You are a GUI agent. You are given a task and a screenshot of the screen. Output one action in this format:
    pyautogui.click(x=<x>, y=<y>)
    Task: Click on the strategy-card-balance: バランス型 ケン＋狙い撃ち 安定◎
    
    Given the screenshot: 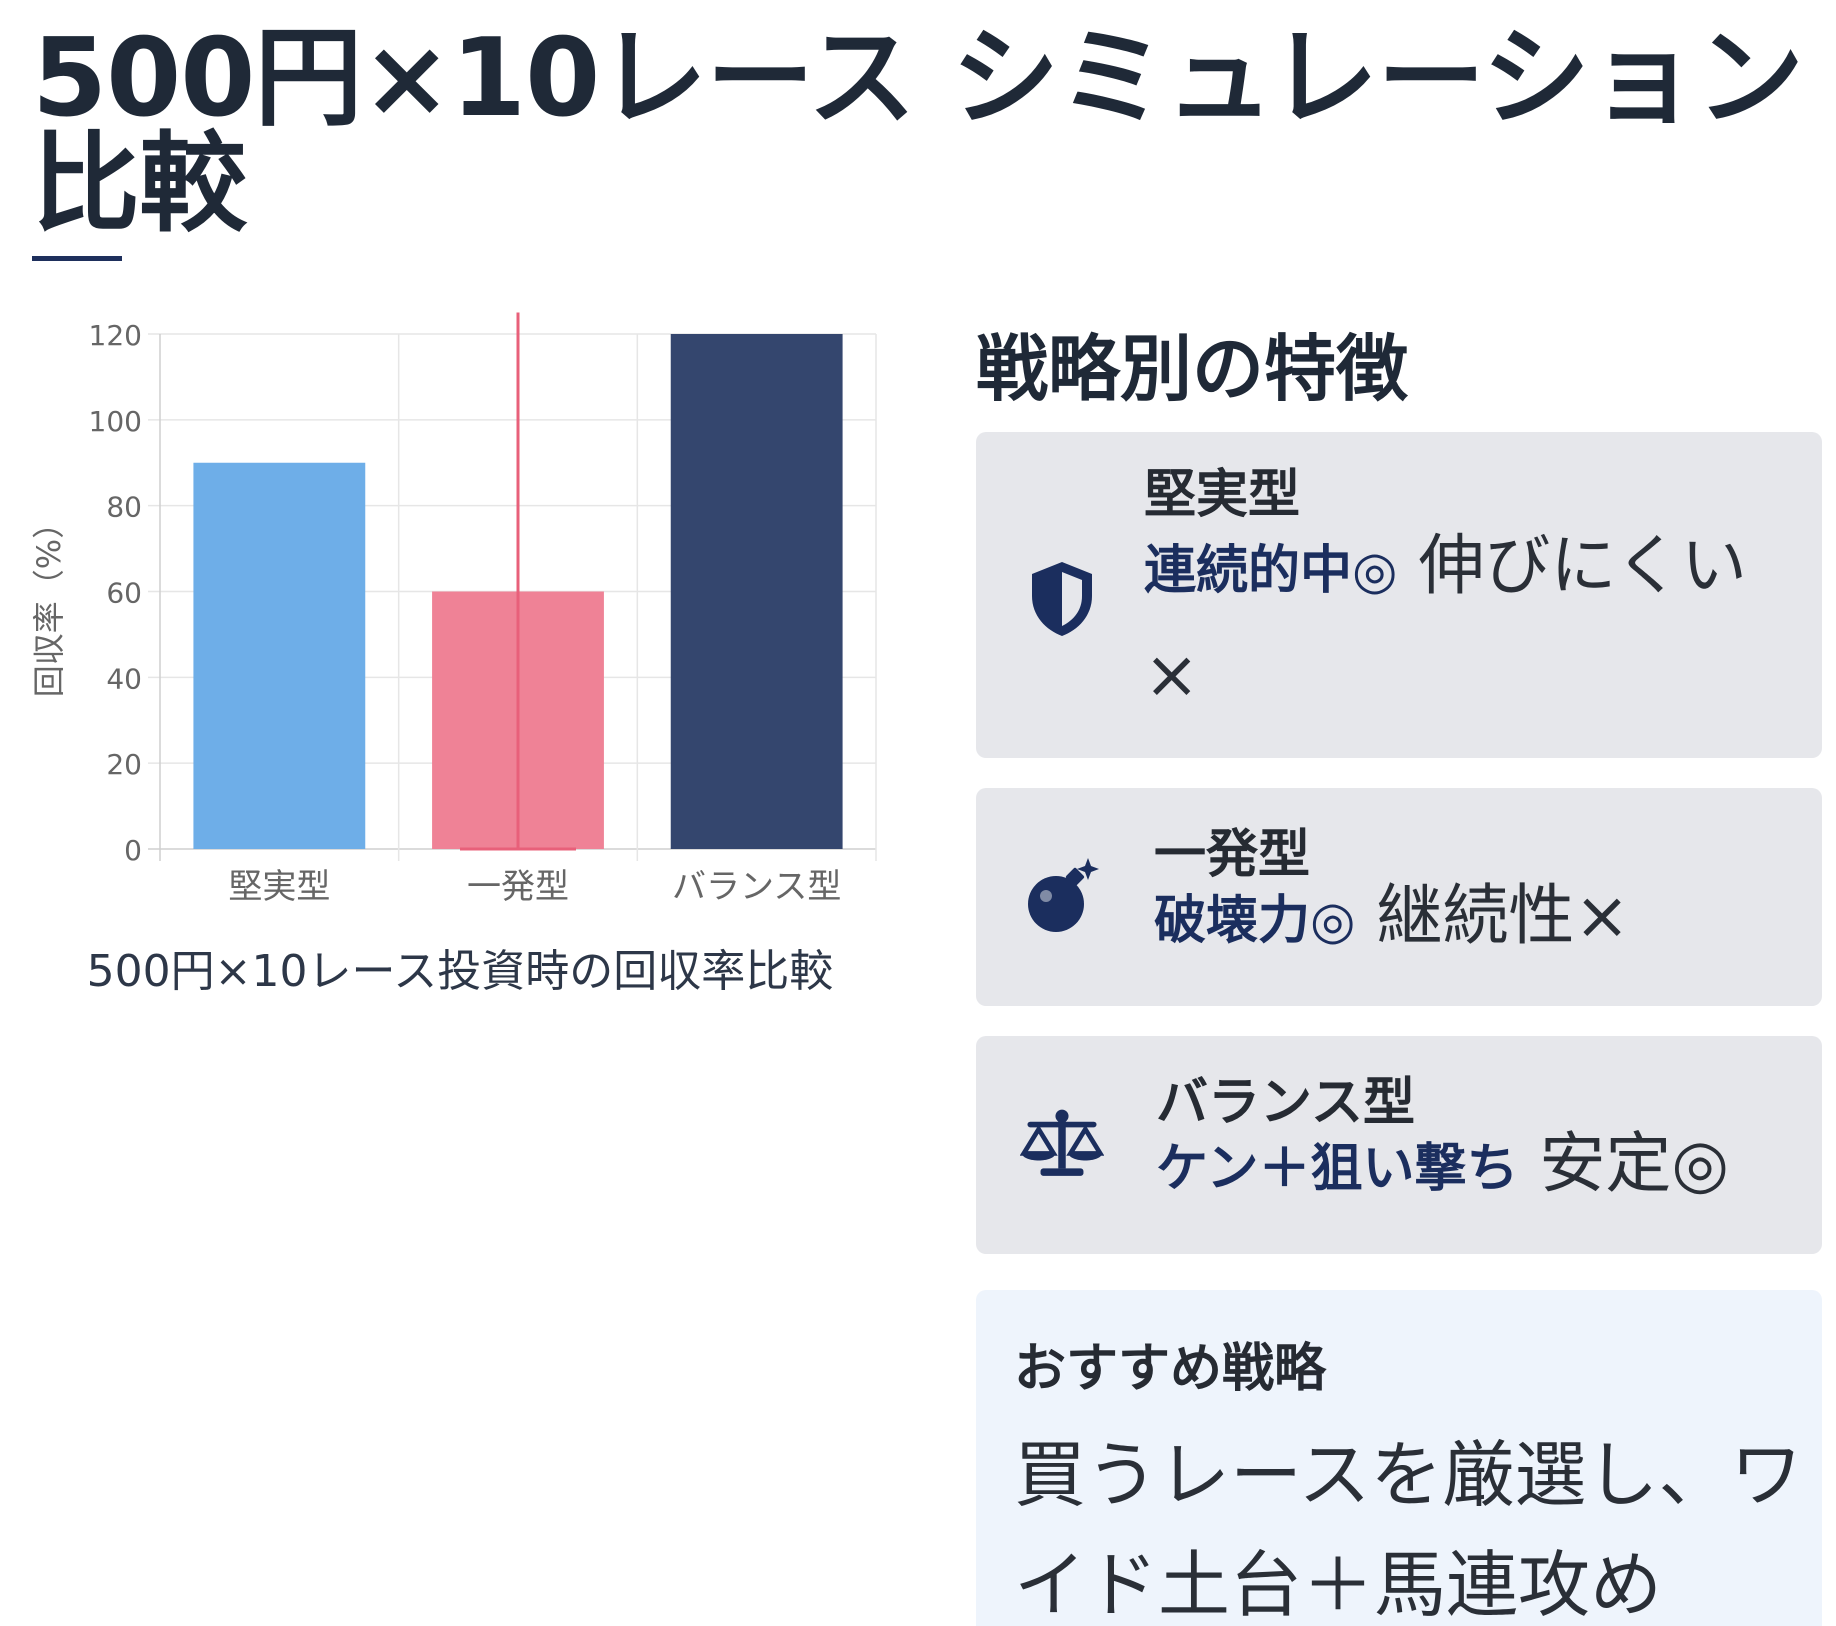 What is the action you would take?
    pyautogui.click(x=1399, y=1145)
    